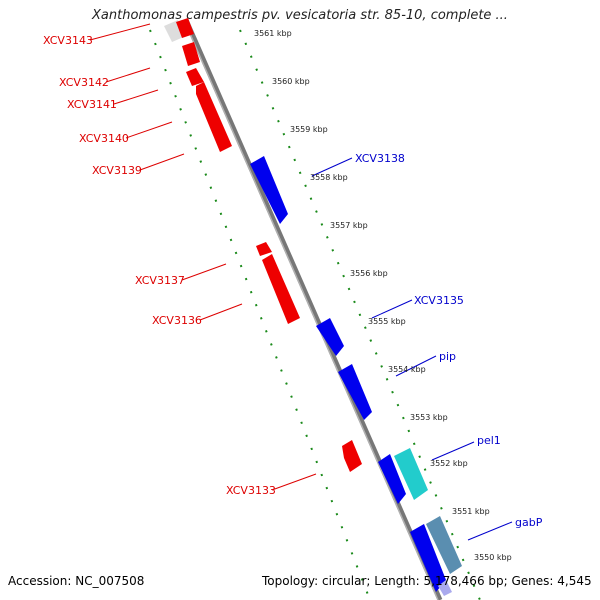  Describe the element at coordinates (136, 97) in the screenshot. I see `leader-xcv3141` at that location.